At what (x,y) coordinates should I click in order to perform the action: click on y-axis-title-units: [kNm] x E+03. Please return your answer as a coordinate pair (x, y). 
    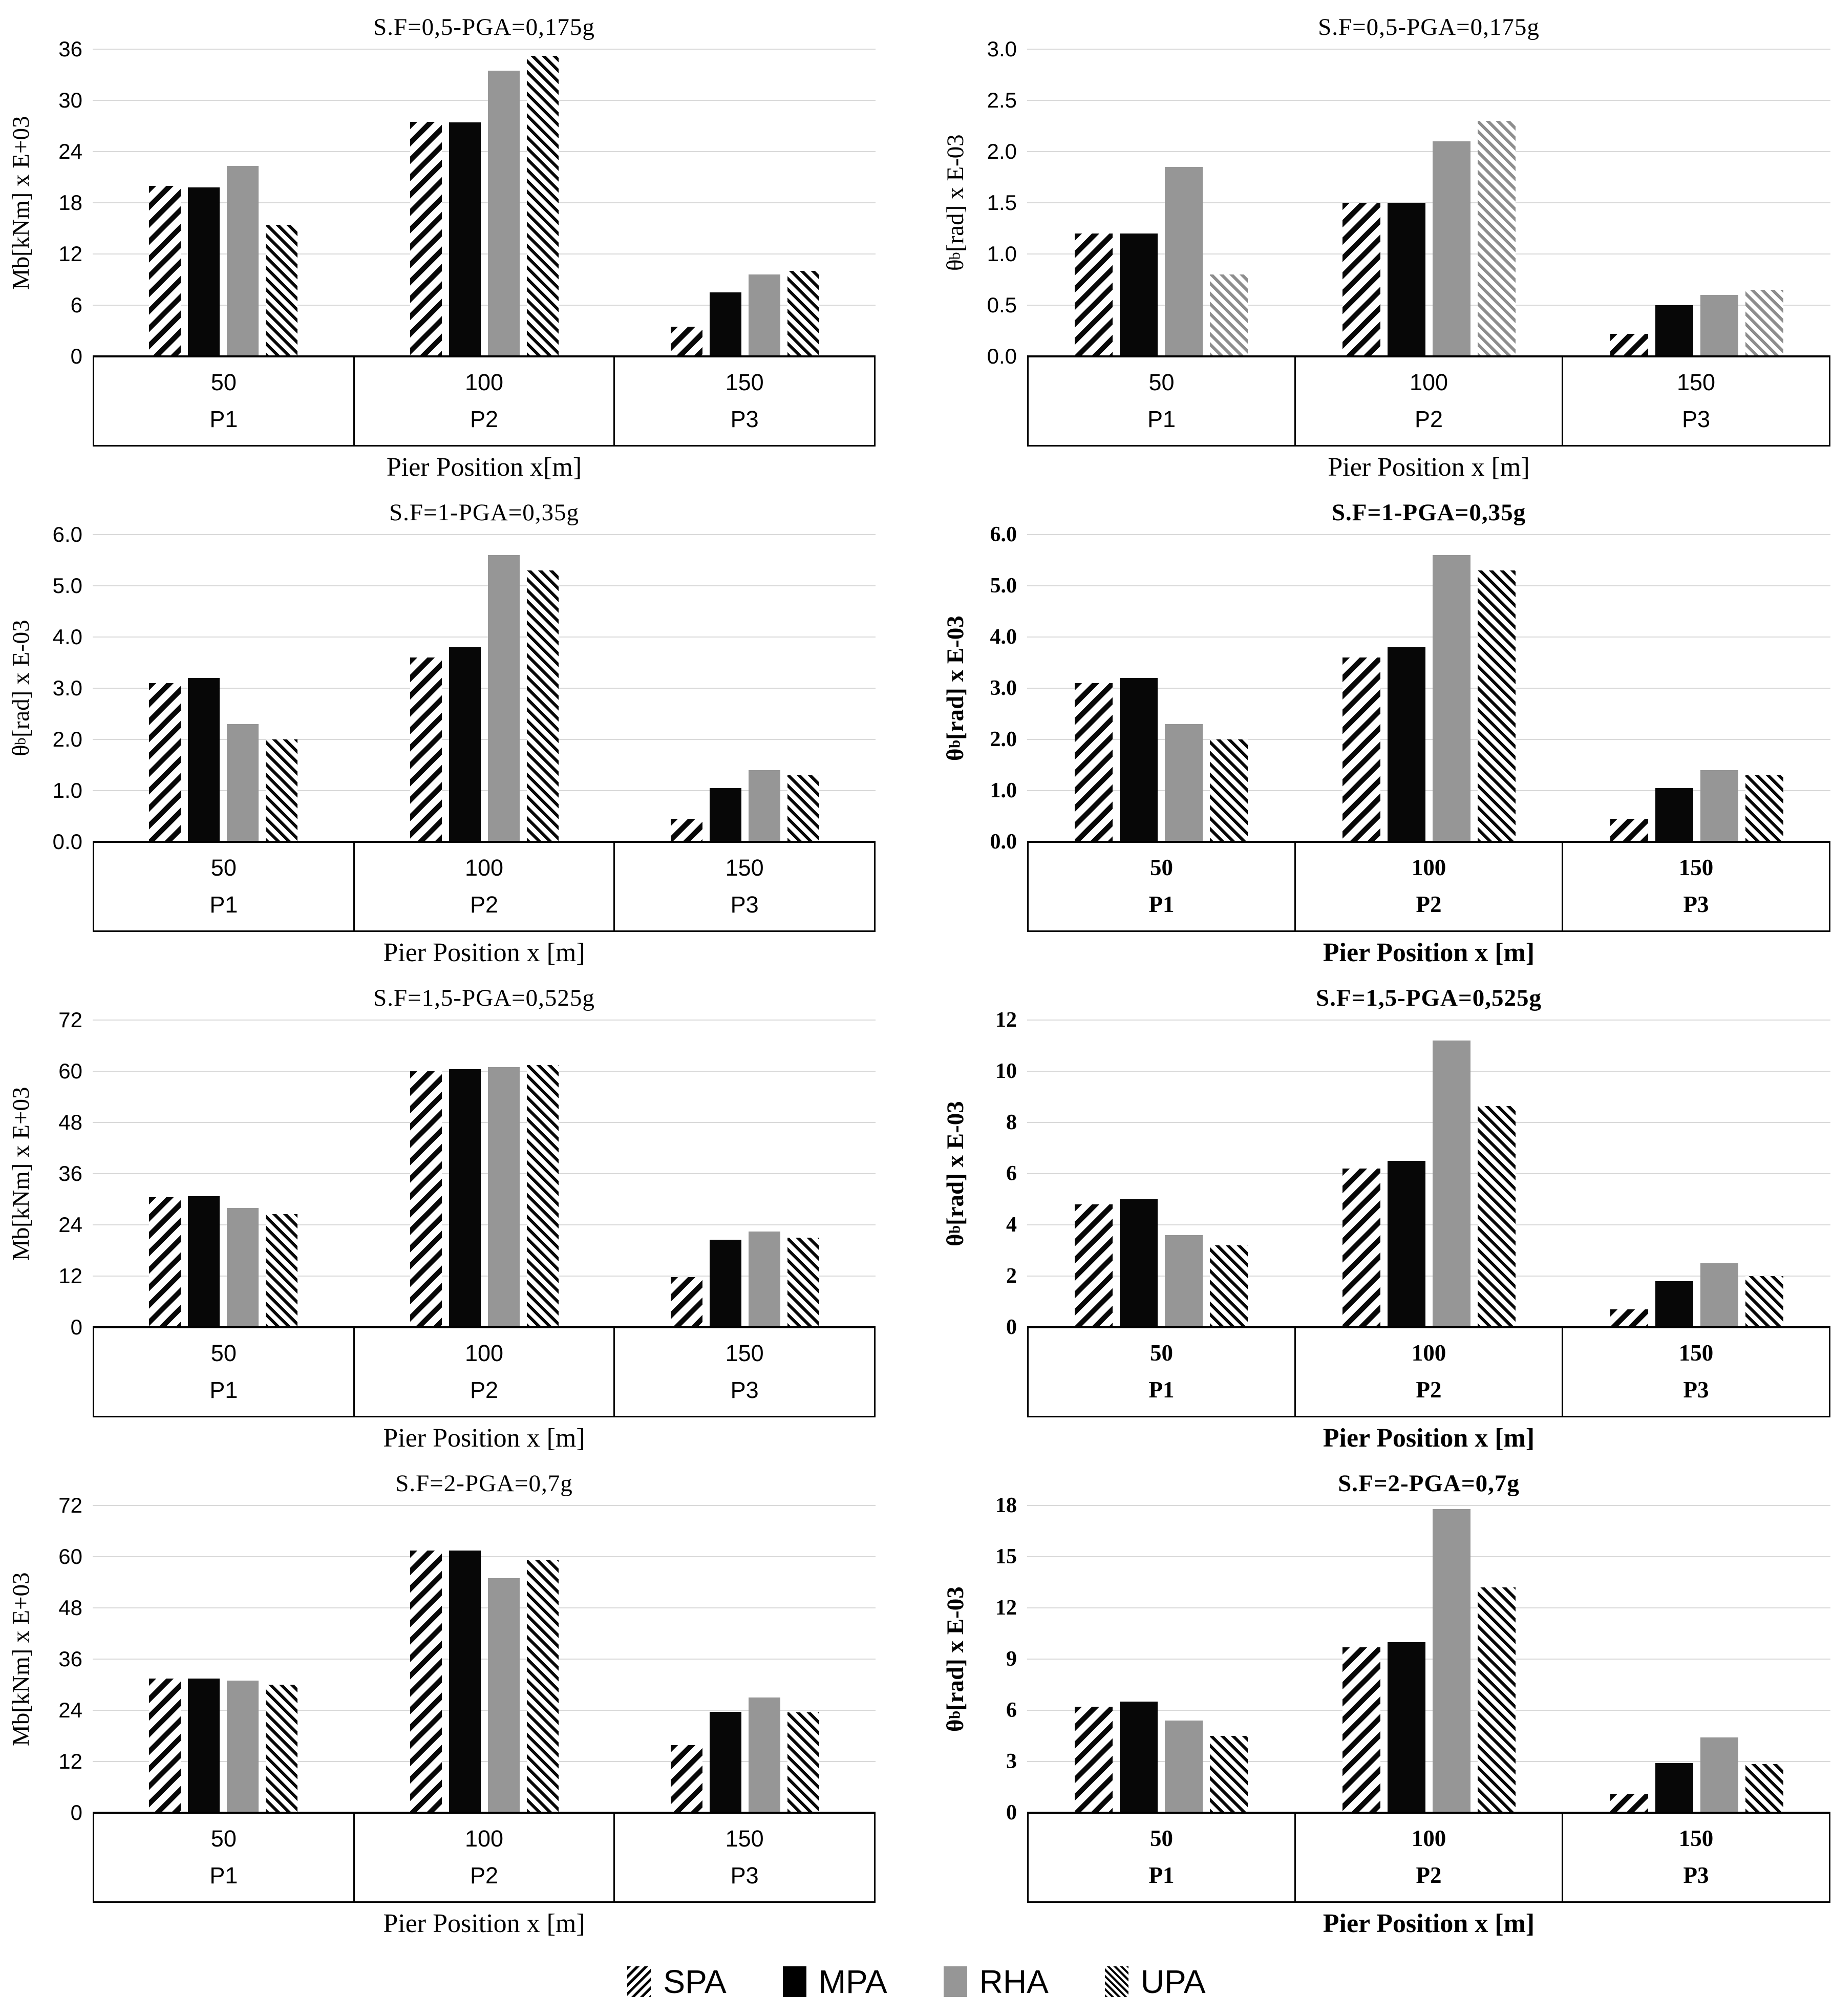
    Looking at the image, I should click on (21, 186).